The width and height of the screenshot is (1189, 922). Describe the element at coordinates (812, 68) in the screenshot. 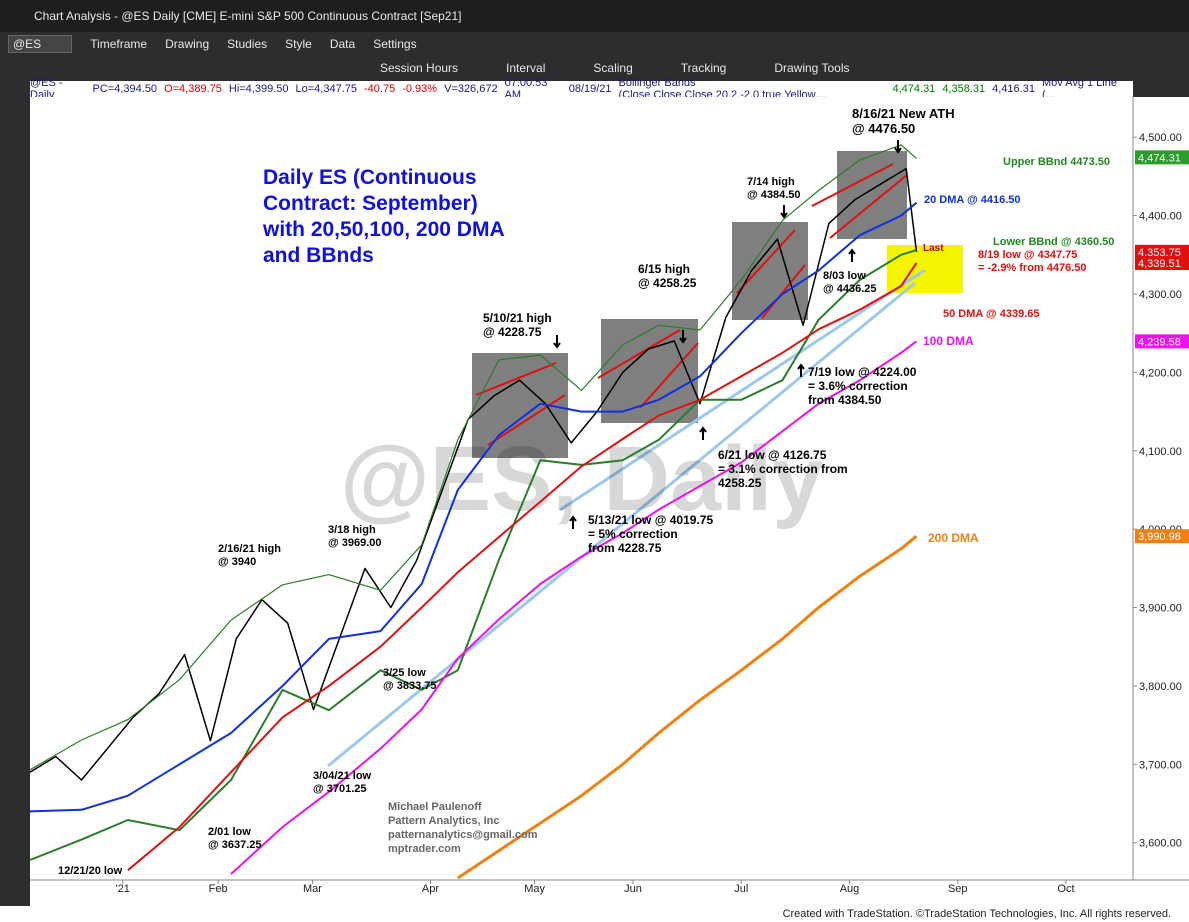

I see `tool-item: Drawing Tools` at that location.